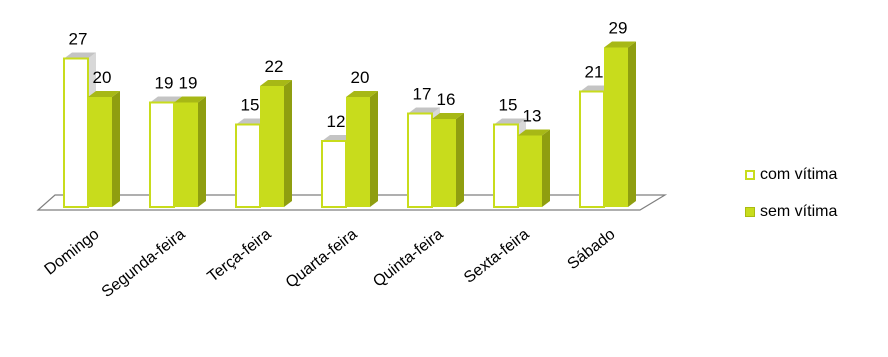 The height and width of the screenshot is (357, 888). Describe the element at coordinates (422, 94) in the screenshot. I see `data-label: 17` at that location.